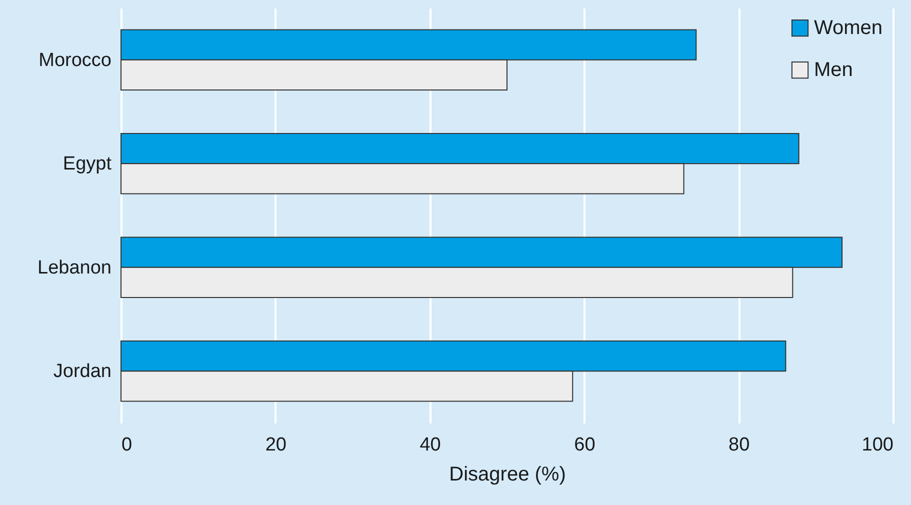 This screenshot has height=505, width=911. I want to click on x-tick-label: 40, so click(430, 445).